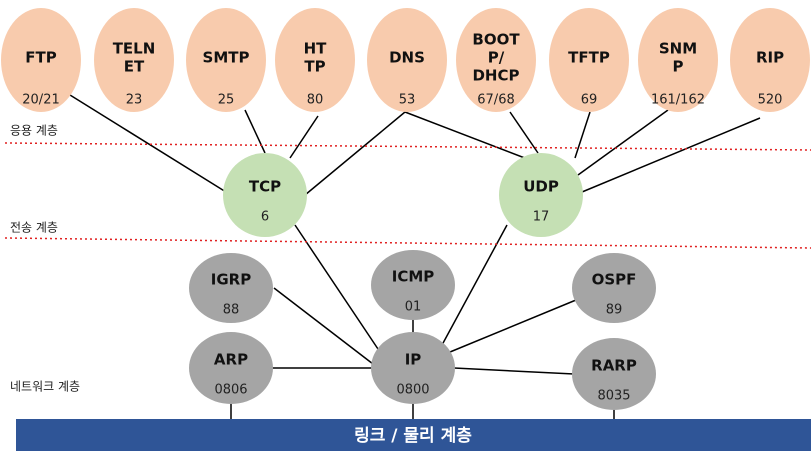 This screenshot has width=811, height=457. What do you see at coordinates (45, 387) in the screenshot?
I see `layer-label: 네트워크 계층` at bounding box center [45, 387].